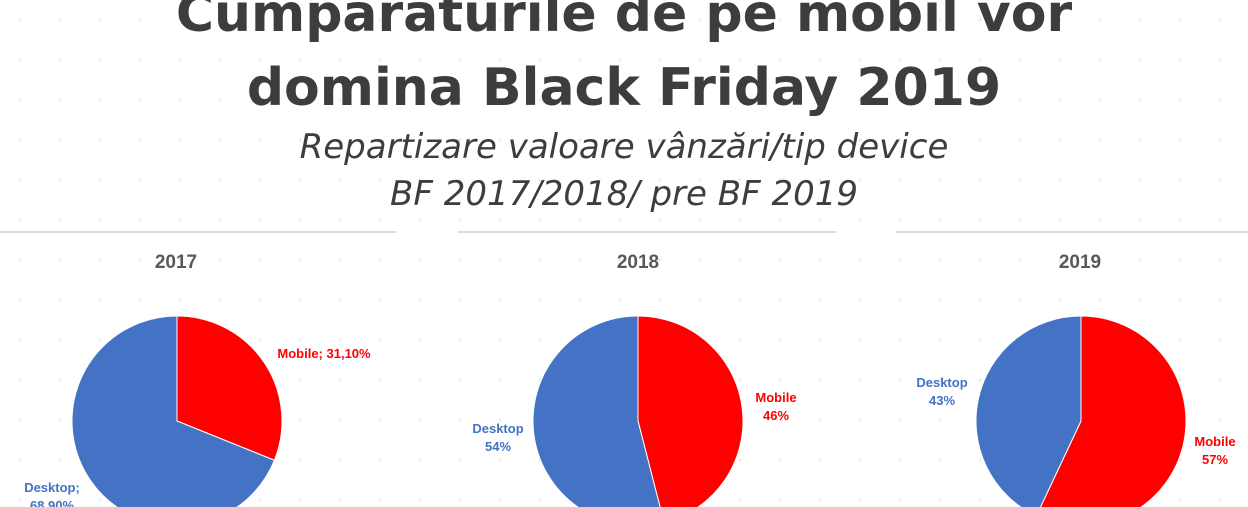  What do you see at coordinates (624, 194) in the screenshot?
I see `subtitle-line-2: BF 2017/2018/ pre BF 2019` at bounding box center [624, 194].